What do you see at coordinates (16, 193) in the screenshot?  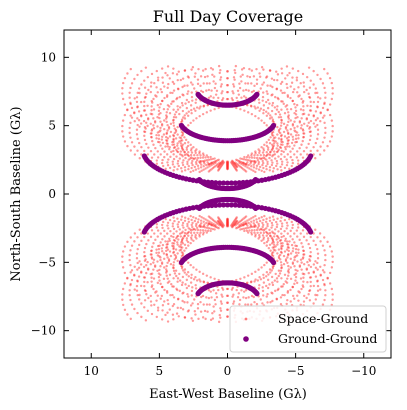 I see `y-axis-label: North-South Baseline (Gλ)` at bounding box center [16, 193].